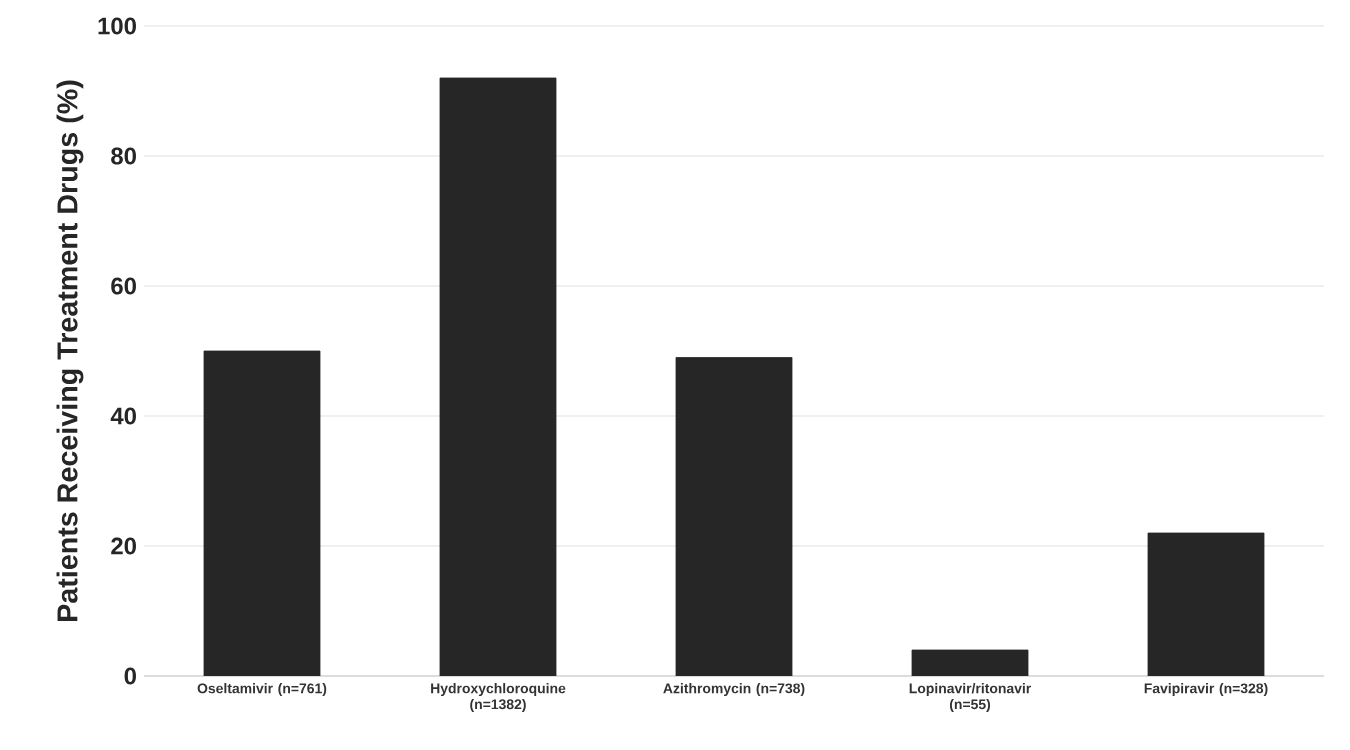  What do you see at coordinates (130, 676) in the screenshot?
I see `y-tick-label: 0` at bounding box center [130, 676].